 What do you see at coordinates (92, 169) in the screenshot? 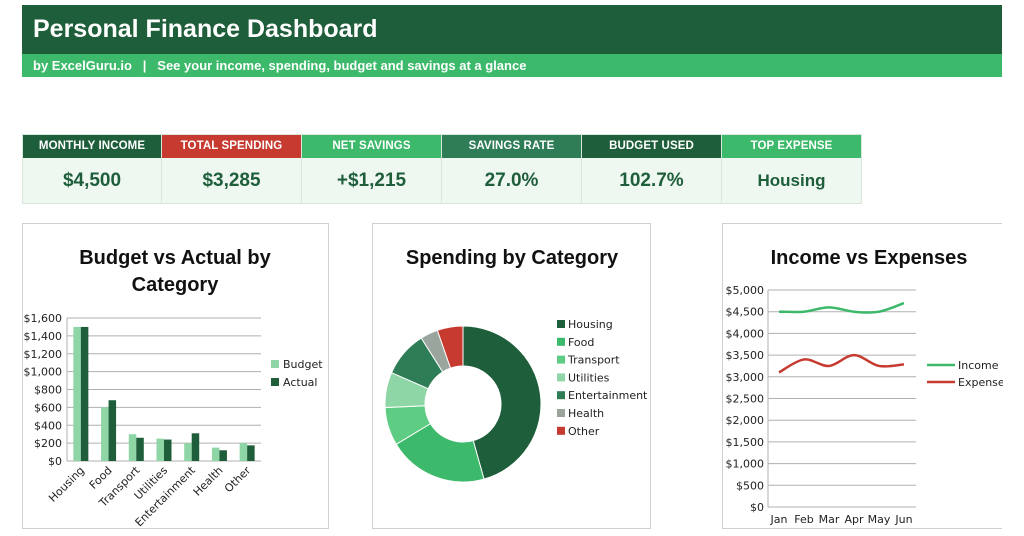
I see `kpi-card-monthly-income: MONTHLY INCOME $4,500` at bounding box center [92, 169].